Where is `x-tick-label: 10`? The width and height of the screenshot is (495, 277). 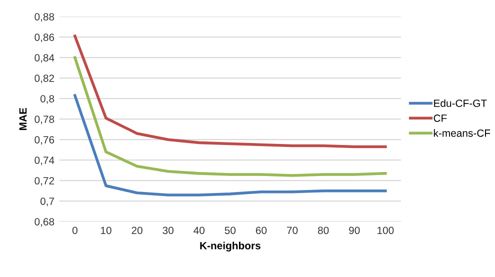
x-tick-label: 10 is located at coordinates (106, 230).